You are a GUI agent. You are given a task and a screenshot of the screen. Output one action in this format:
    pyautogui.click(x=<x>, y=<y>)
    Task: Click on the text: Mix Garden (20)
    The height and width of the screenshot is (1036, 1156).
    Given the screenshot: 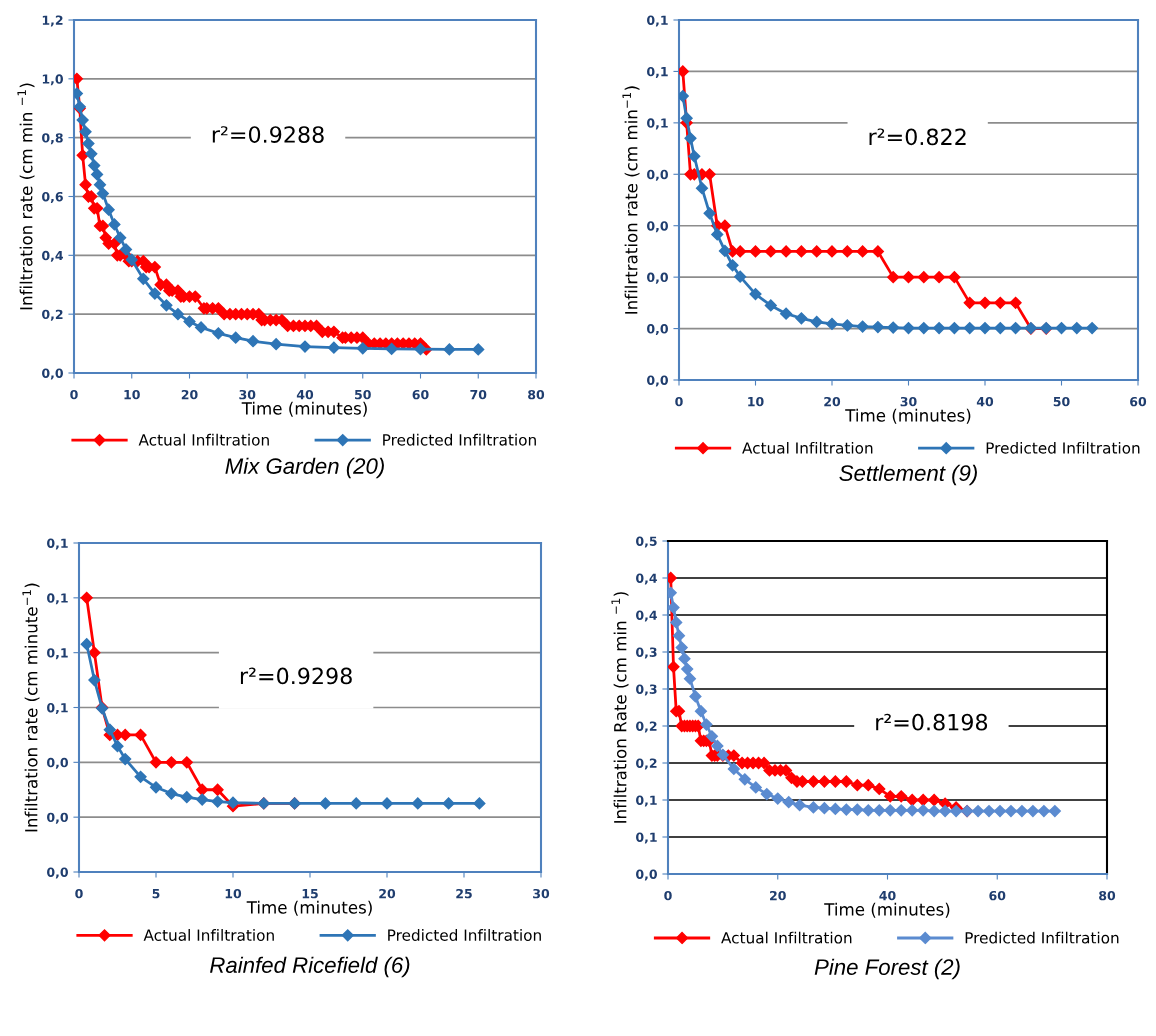 What is the action you would take?
    pyautogui.click(x=304, y=468)
    